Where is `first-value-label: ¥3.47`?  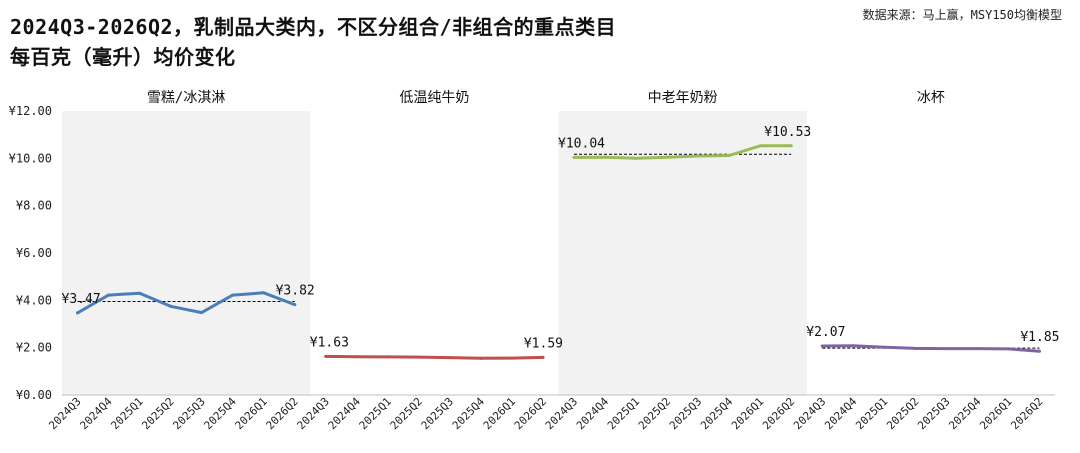
first-value-label: ¥3.47 is located at coordinates (81, 299).